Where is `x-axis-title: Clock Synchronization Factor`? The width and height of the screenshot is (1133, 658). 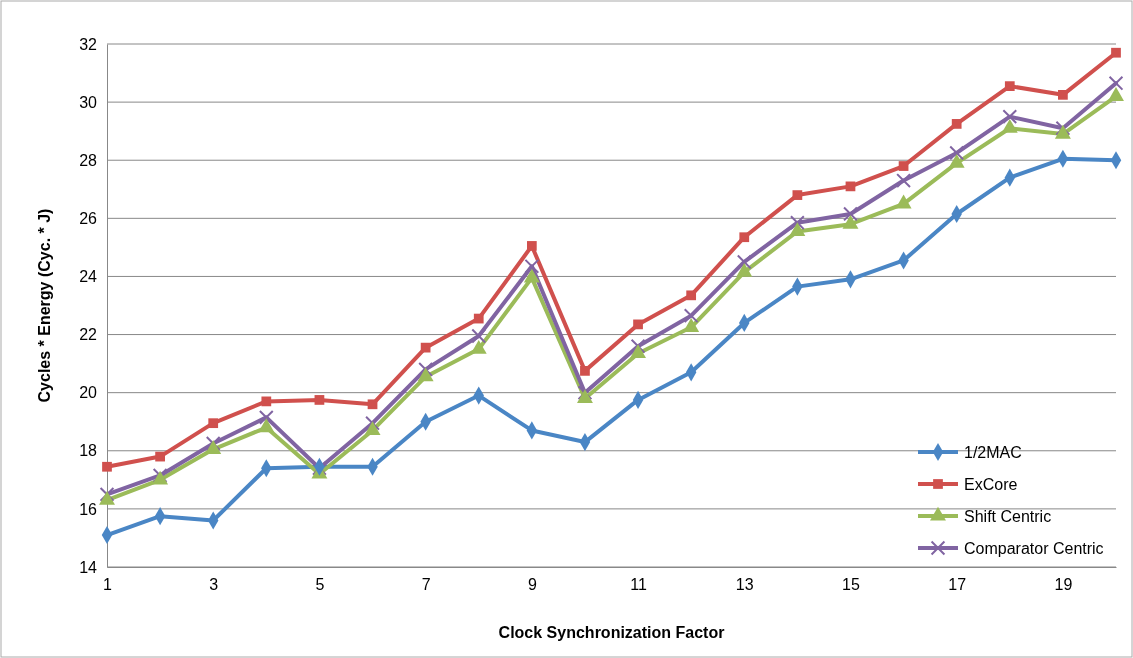
x-axis-title: Clock Synchronization Factor is located at coordinates (611, 632).